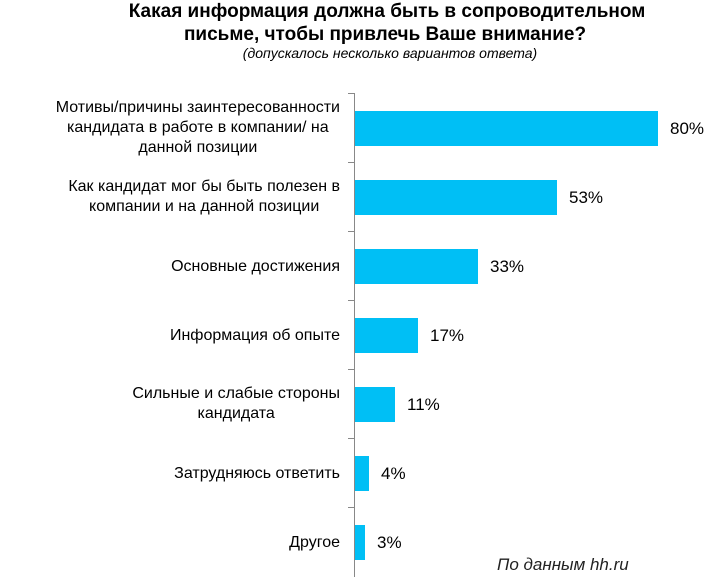 This screenshot has width=714, height=577. Describe the element at coordinates (385, 34) in the screenshot. I see `chart-title-line-2: письме, чтобы привлечь Ваше внимание?` at that location.